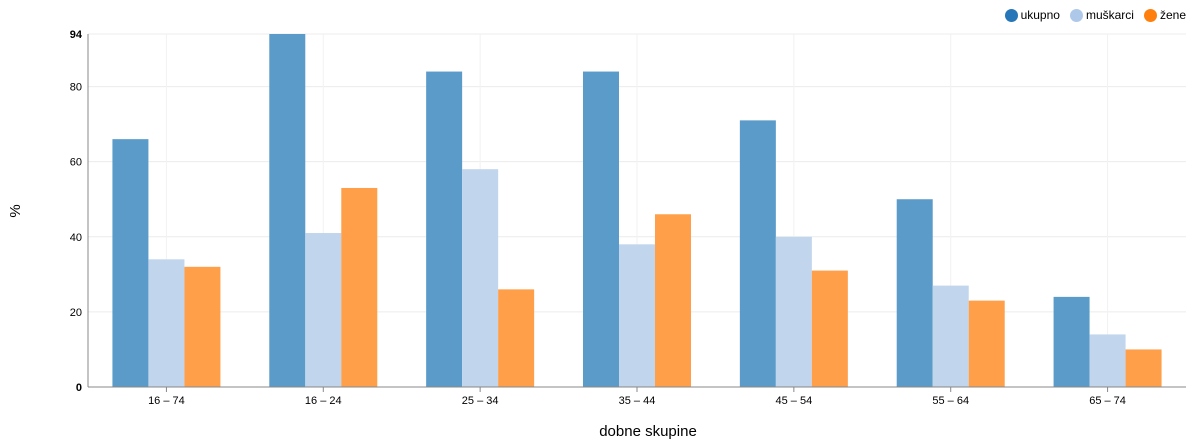 The height and width of the screenshot is (445, 1202). I want to click on x-tick-label: 35 – 44, so click(637, 401).